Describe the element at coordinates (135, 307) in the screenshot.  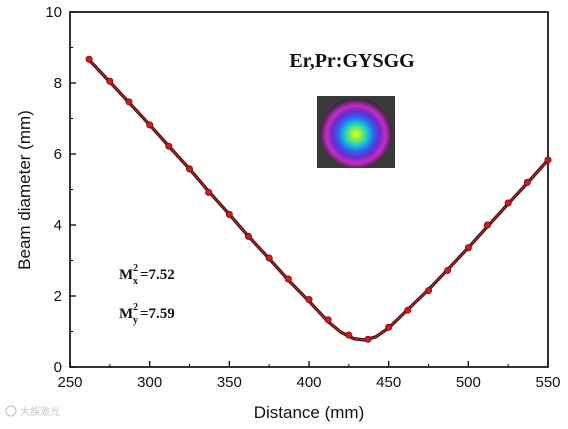
I see `my-sup: 2` at that location.